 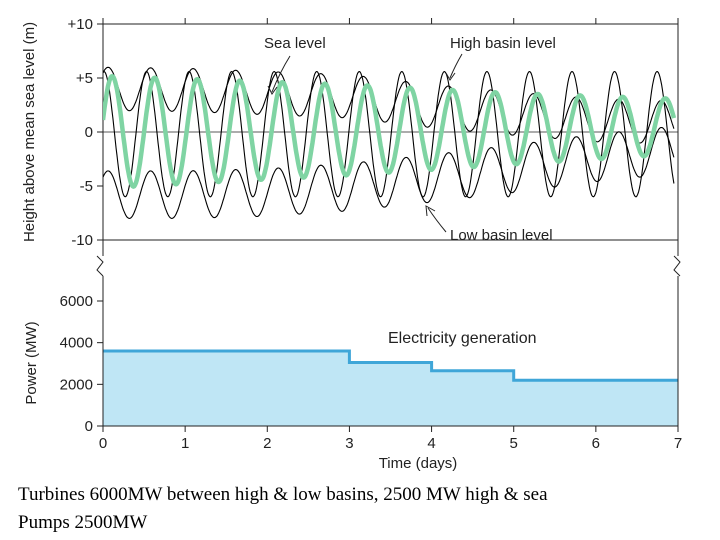 I want to click on height-y-tick-label: 0, so click(x=89, y=132).